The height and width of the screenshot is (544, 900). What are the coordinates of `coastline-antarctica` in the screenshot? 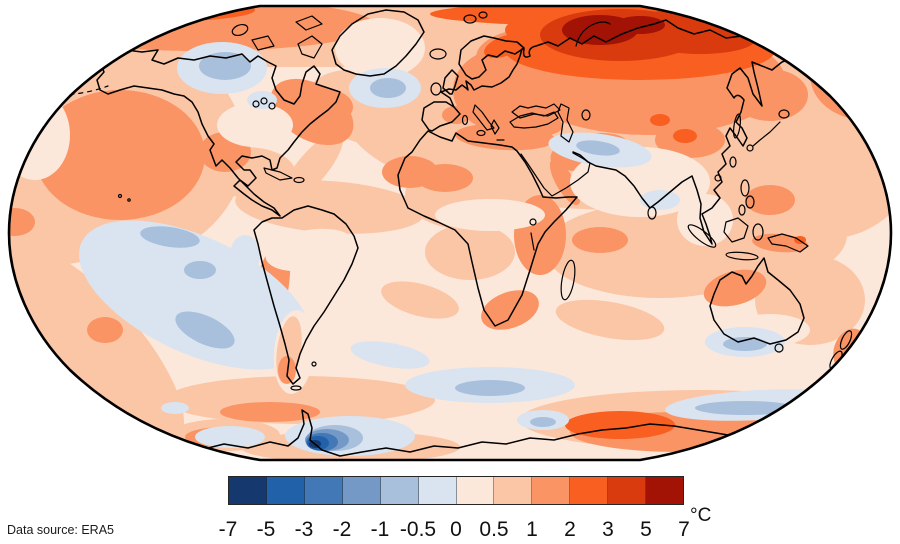 It's located at (496, 433).